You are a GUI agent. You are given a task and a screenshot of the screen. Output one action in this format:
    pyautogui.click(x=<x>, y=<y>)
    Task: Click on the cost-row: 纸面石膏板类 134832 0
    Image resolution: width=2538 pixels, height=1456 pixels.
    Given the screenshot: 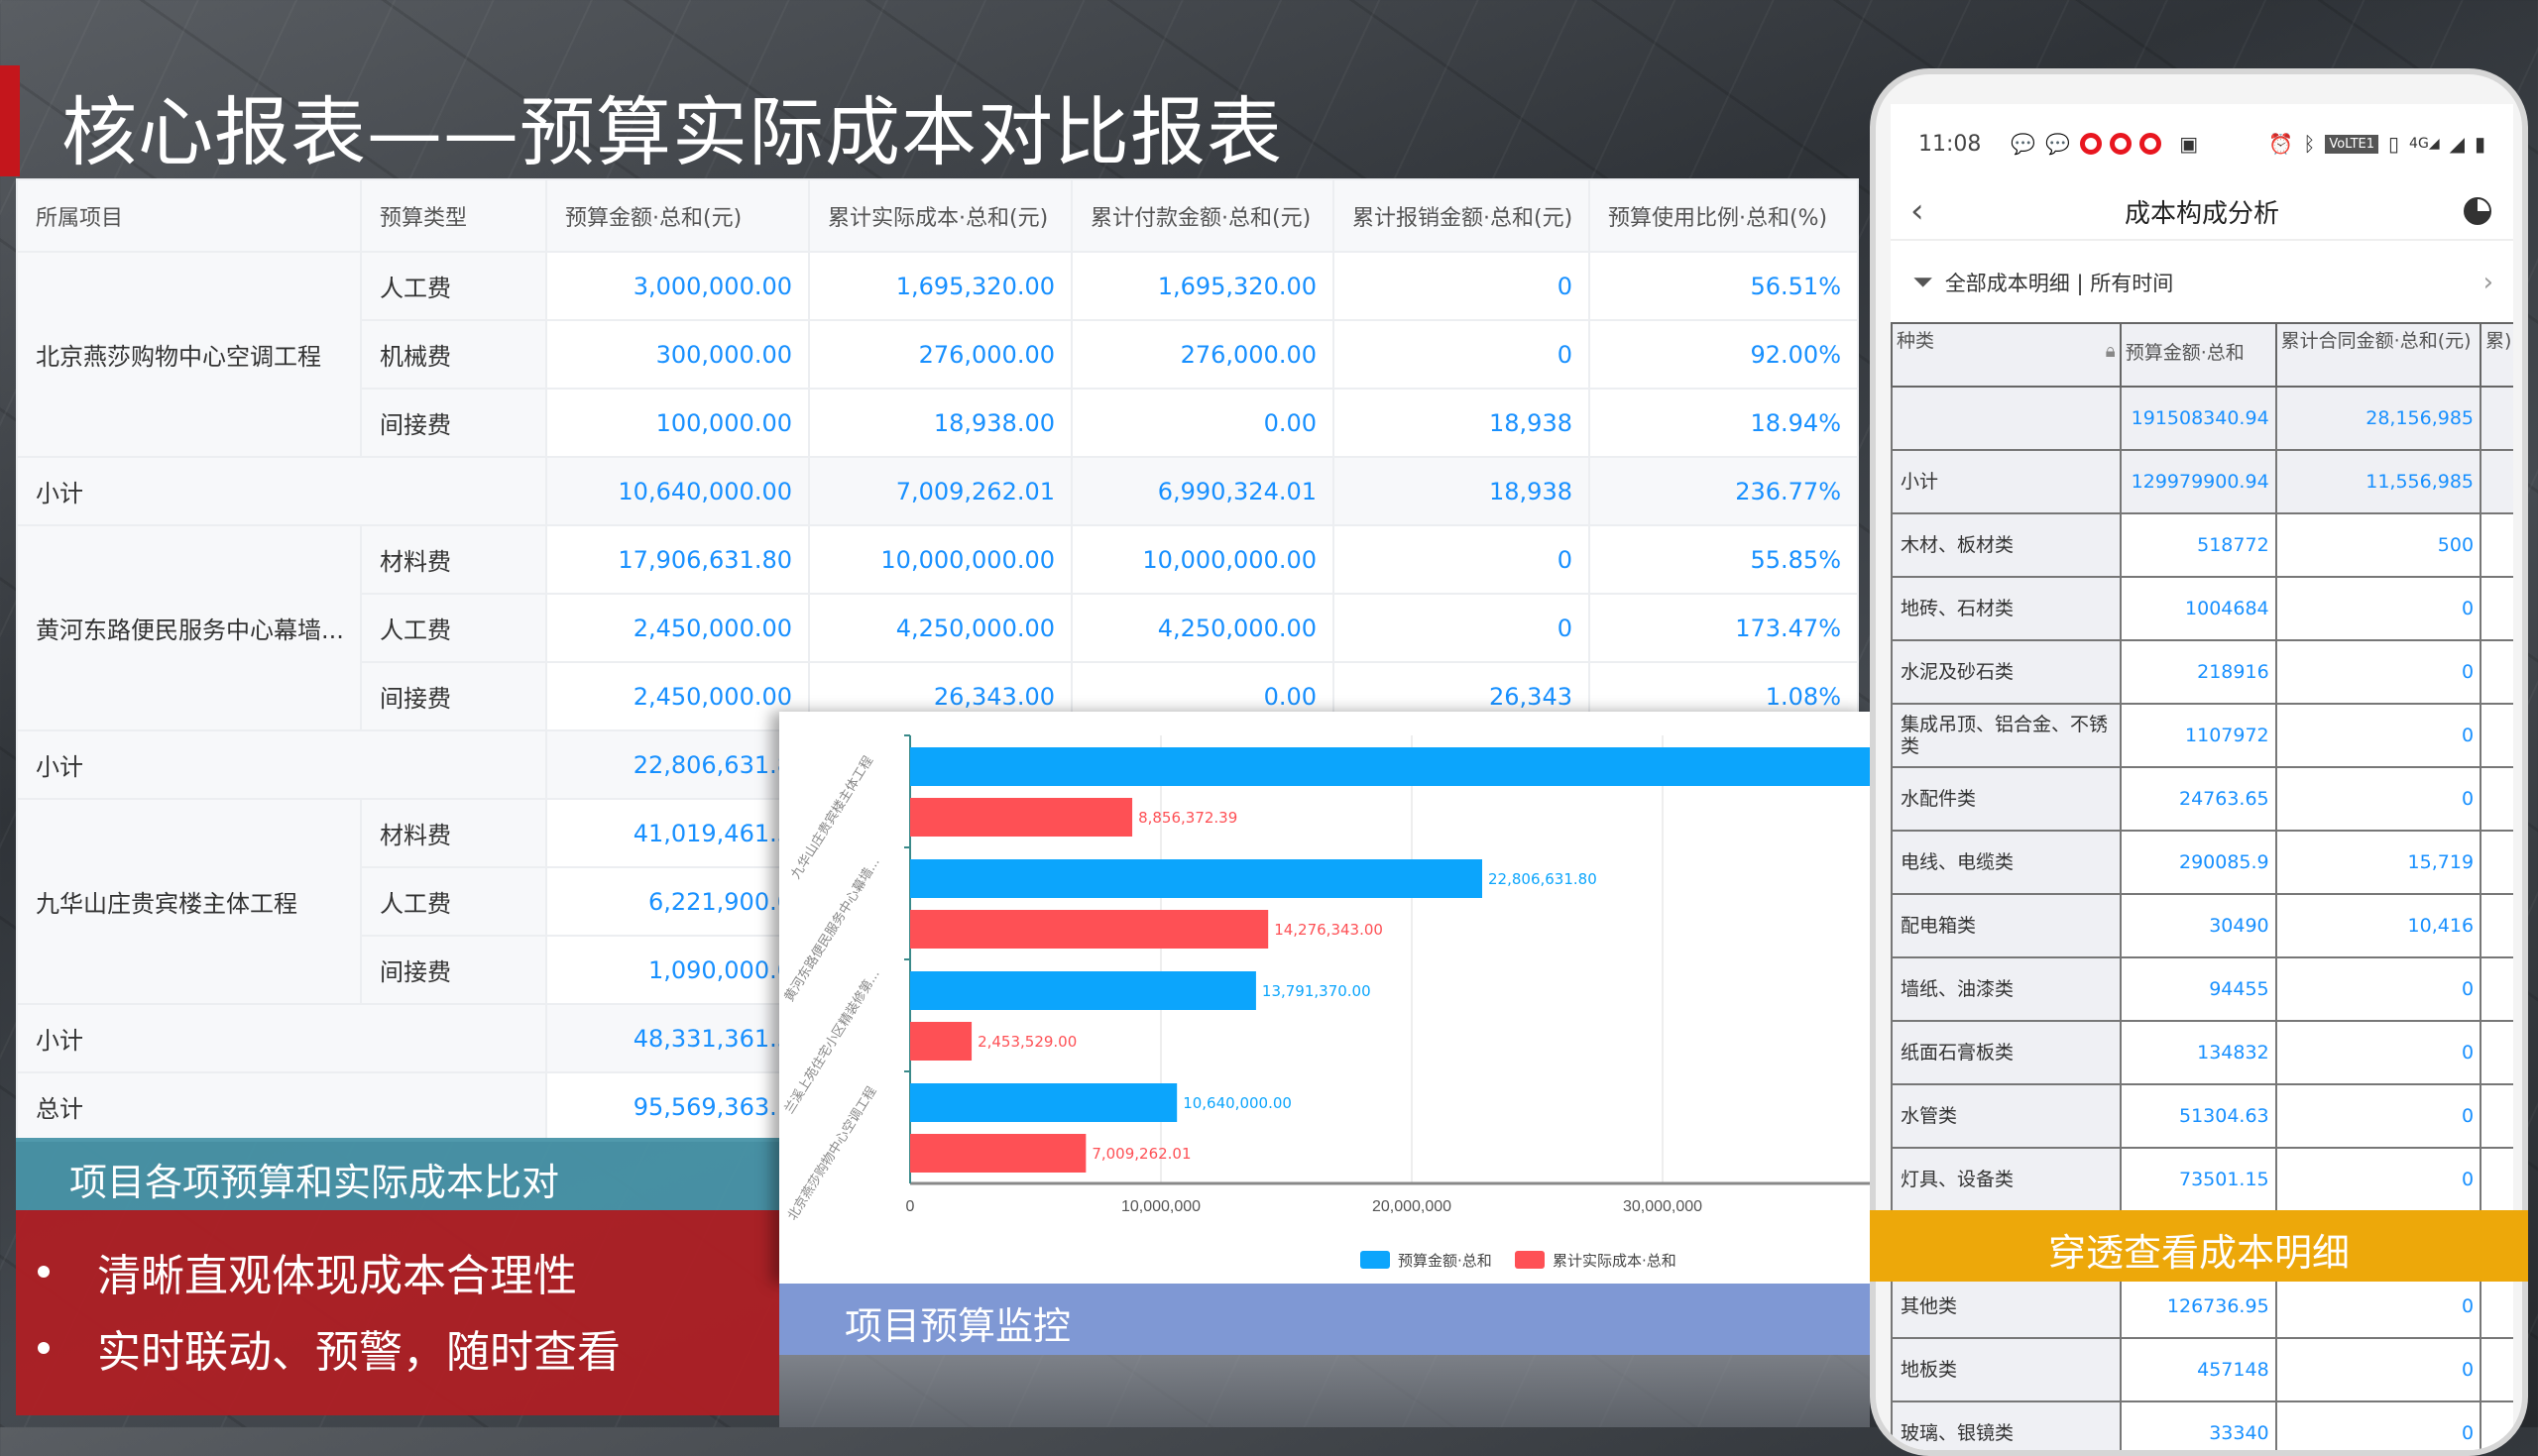 What is the action you would take?
    pyautogui.click(x=2202, y=1052)
    